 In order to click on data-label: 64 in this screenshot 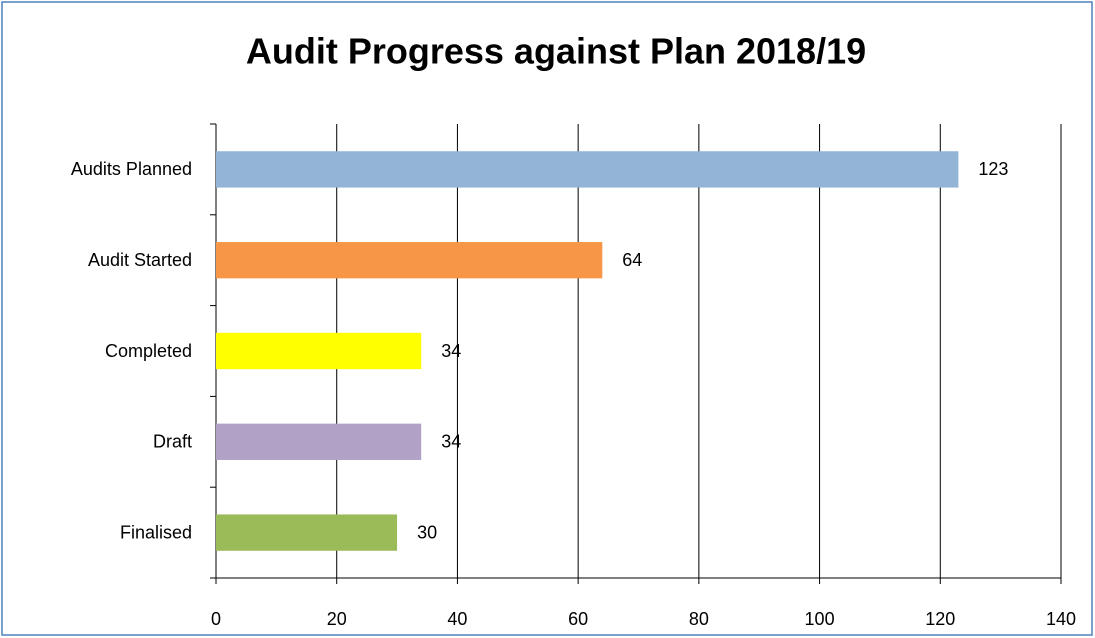, I will do `click(632, 260)`.